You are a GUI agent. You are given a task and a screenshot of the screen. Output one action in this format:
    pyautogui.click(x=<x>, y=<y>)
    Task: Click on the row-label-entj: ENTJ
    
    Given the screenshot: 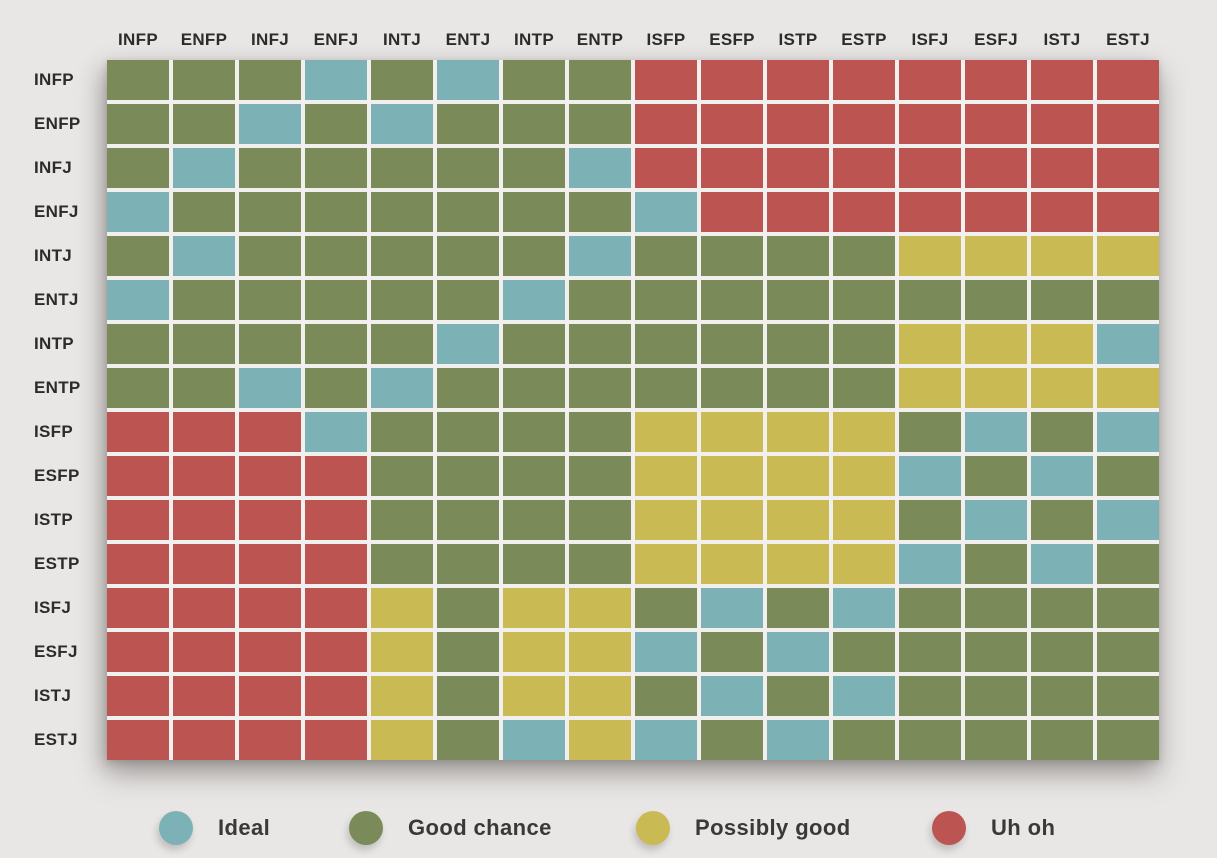 What is the action you would take?
    pyautogui.click(x=56, y=299)
    